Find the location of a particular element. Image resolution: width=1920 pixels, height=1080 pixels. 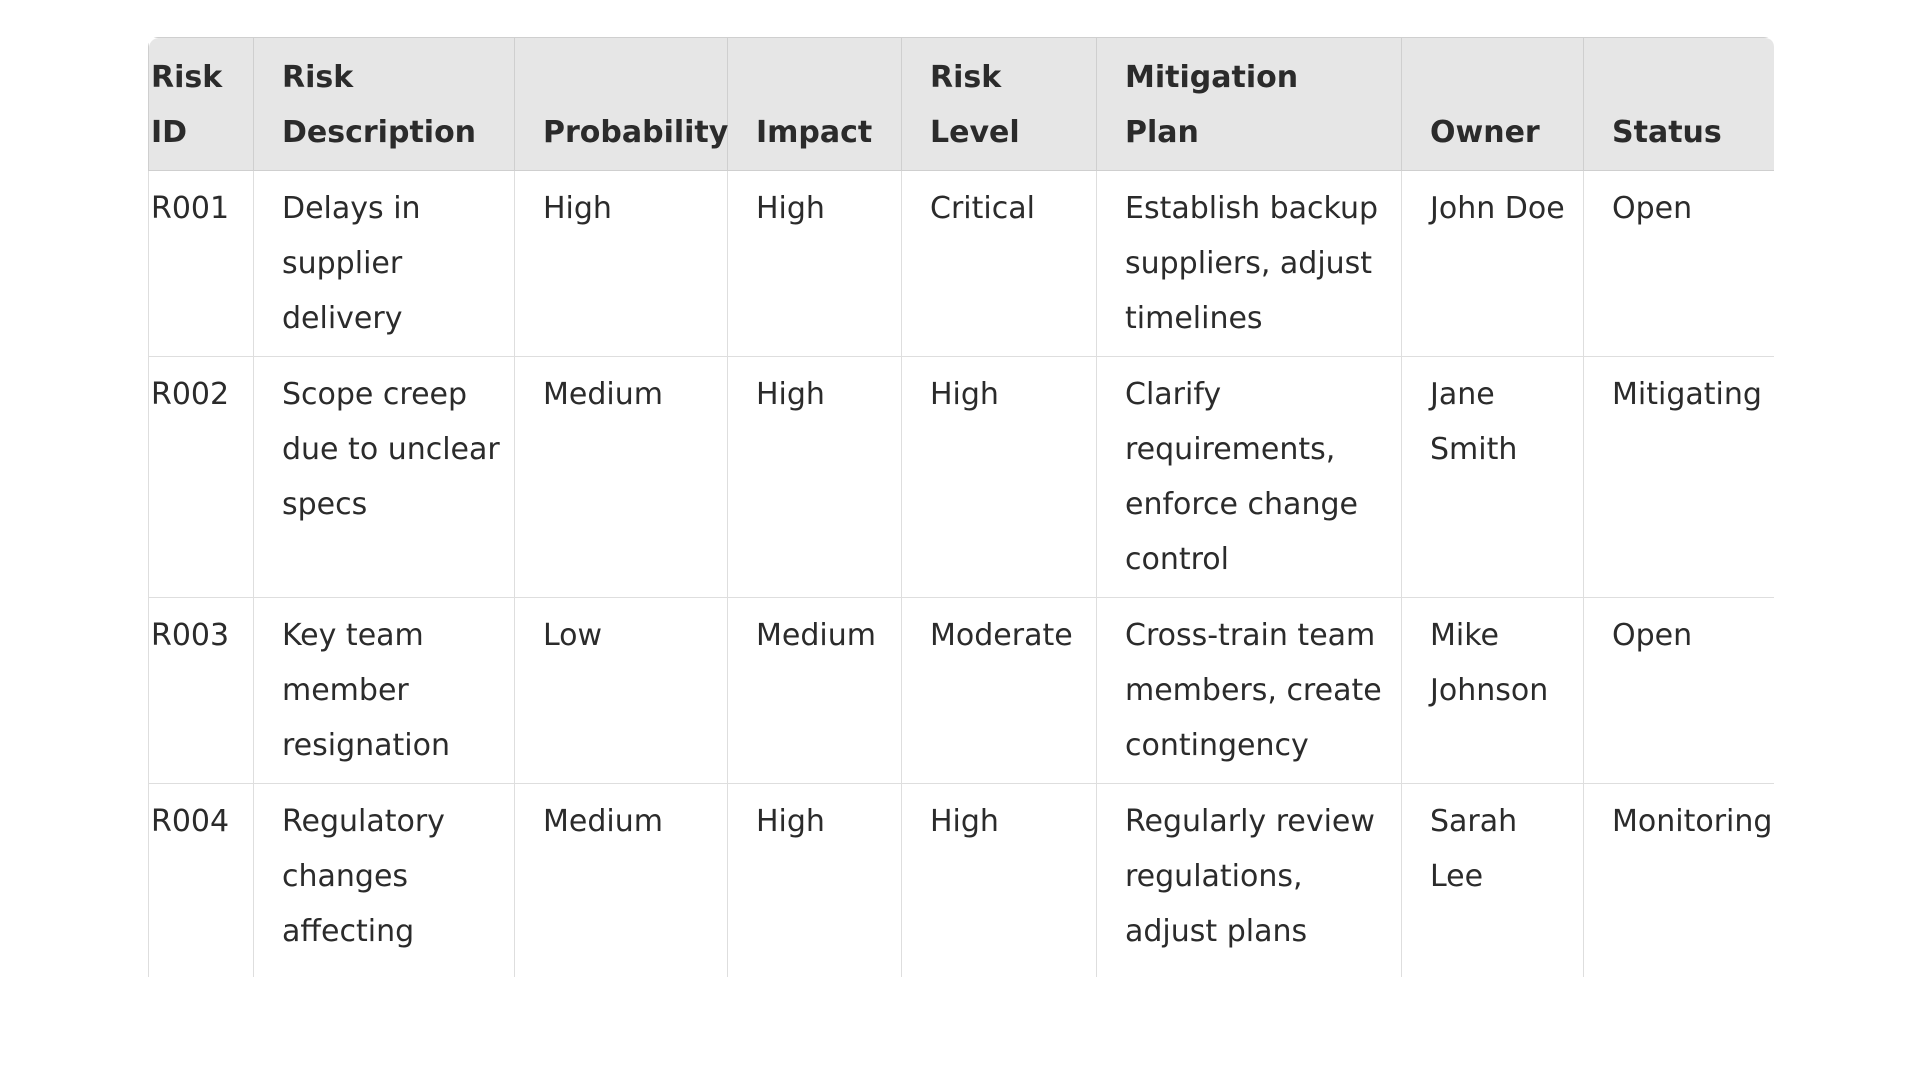

cell-owner: Mike Johnson is located at coordinates (1492, 690).